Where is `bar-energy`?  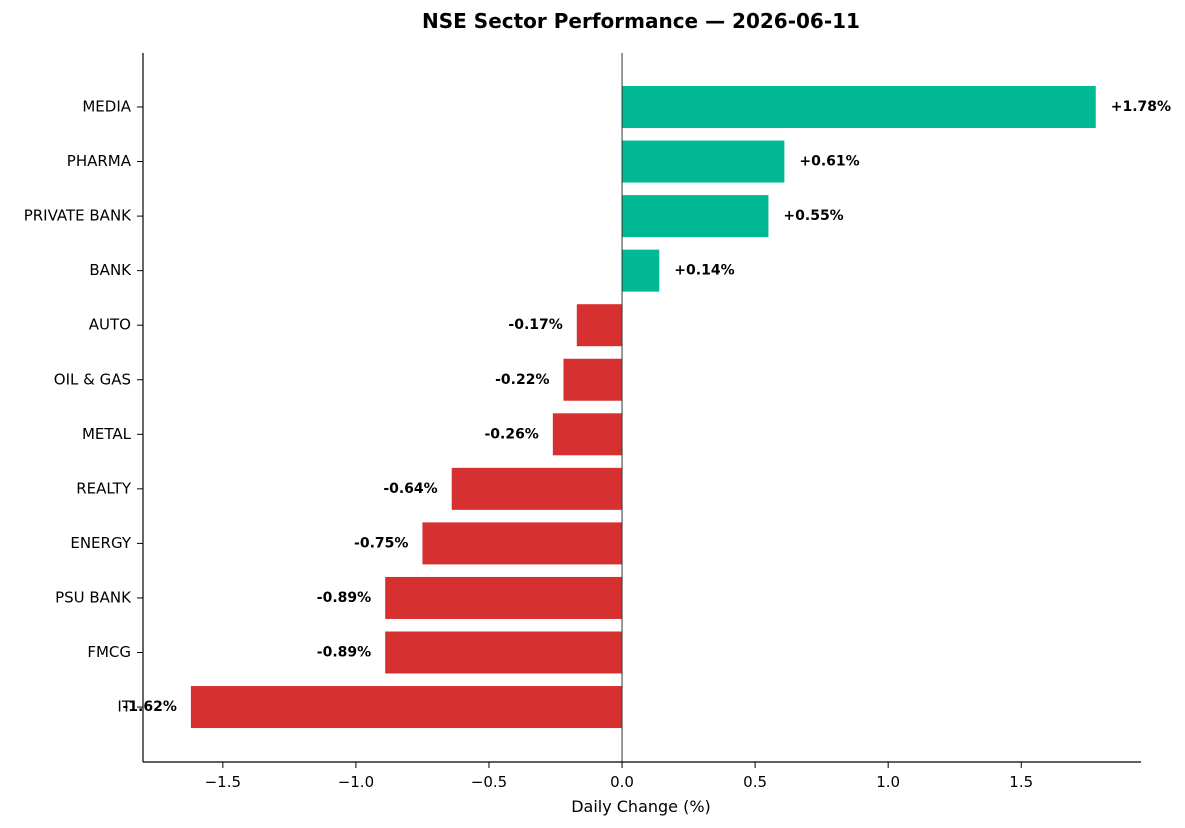 bar-energy is located at coordinates (522, 543).